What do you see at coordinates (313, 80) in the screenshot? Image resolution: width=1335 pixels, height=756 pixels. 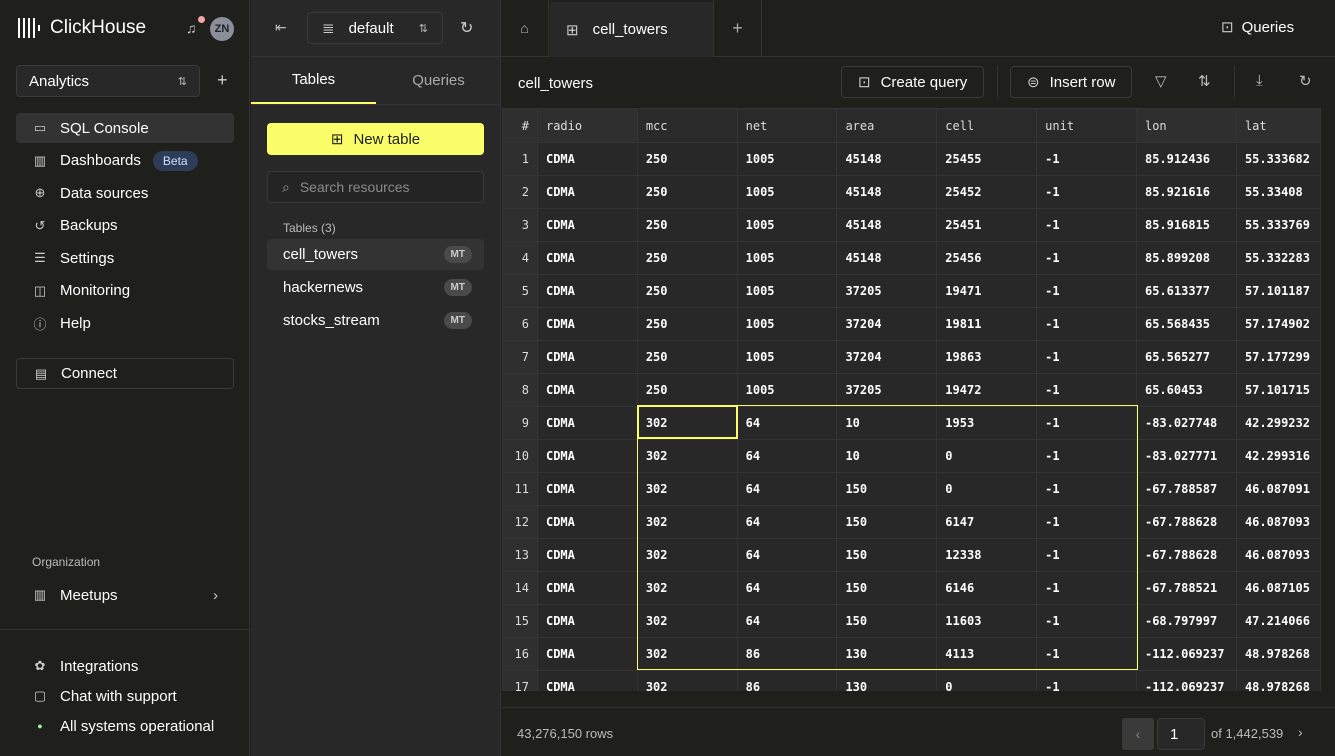 I see `tab-tables: Tables` at bounding box center [313, 80].